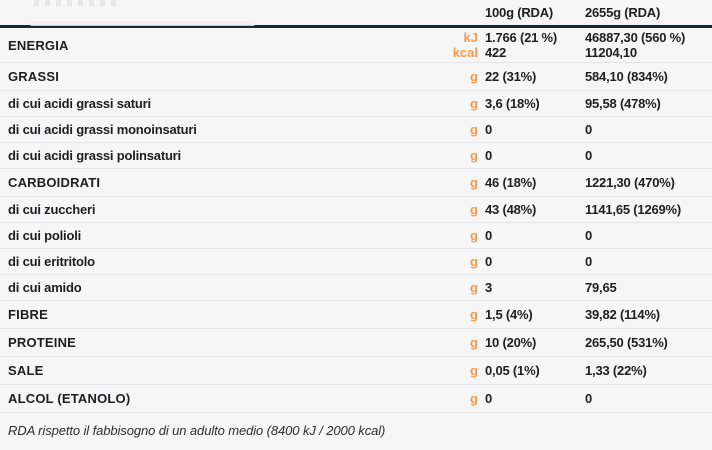 Image resolution: width=712 pixels, height=450 pixels. What do you see at coordinates (38, 45) in the screenshot?
I see `row-label: ENERGIA` at bounding box center [38, 45].